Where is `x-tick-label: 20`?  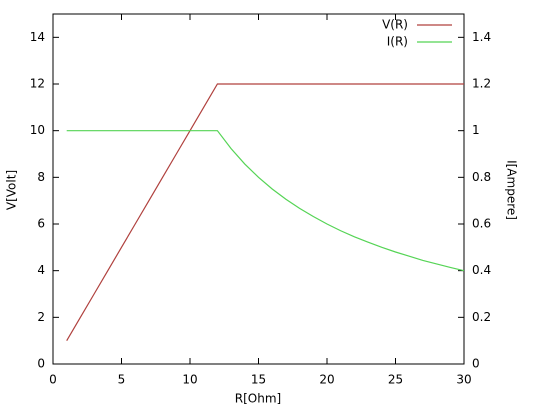 x-tick-label: 20 is located at coordinates (326, 380).